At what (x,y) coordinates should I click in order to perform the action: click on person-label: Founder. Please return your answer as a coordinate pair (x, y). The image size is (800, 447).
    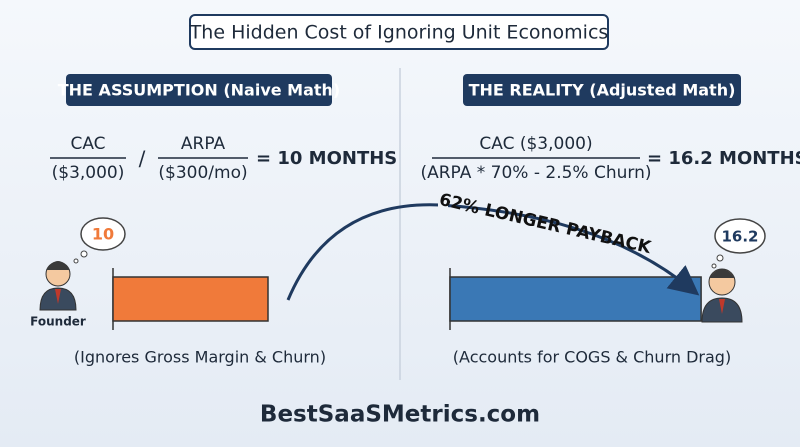
    Looking at the image, I should click on (58, 322).